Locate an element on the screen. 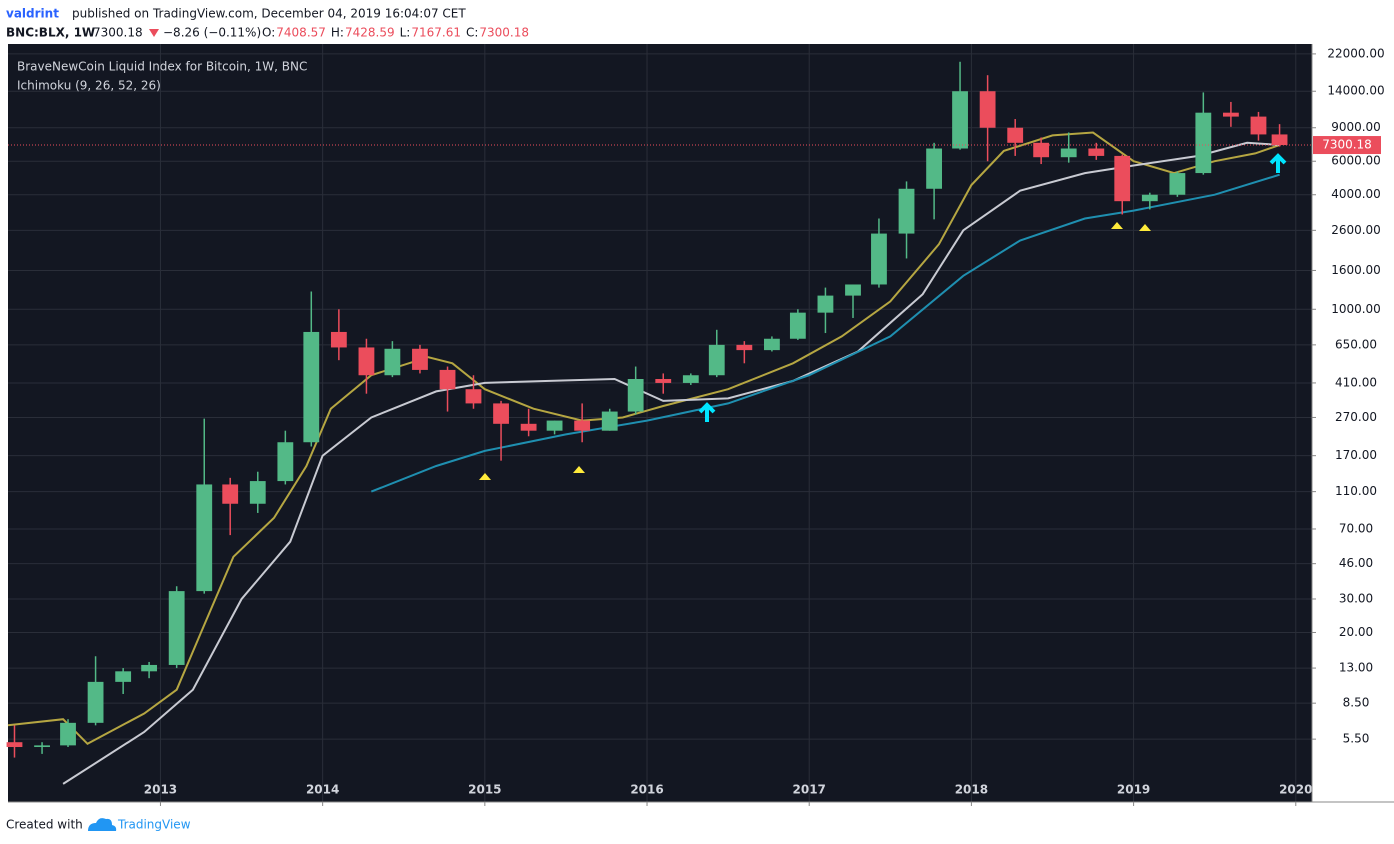 The width and height of the screenshot is (1394, 844). x-tick-label: 2013 is located at coordinates (160, 790).